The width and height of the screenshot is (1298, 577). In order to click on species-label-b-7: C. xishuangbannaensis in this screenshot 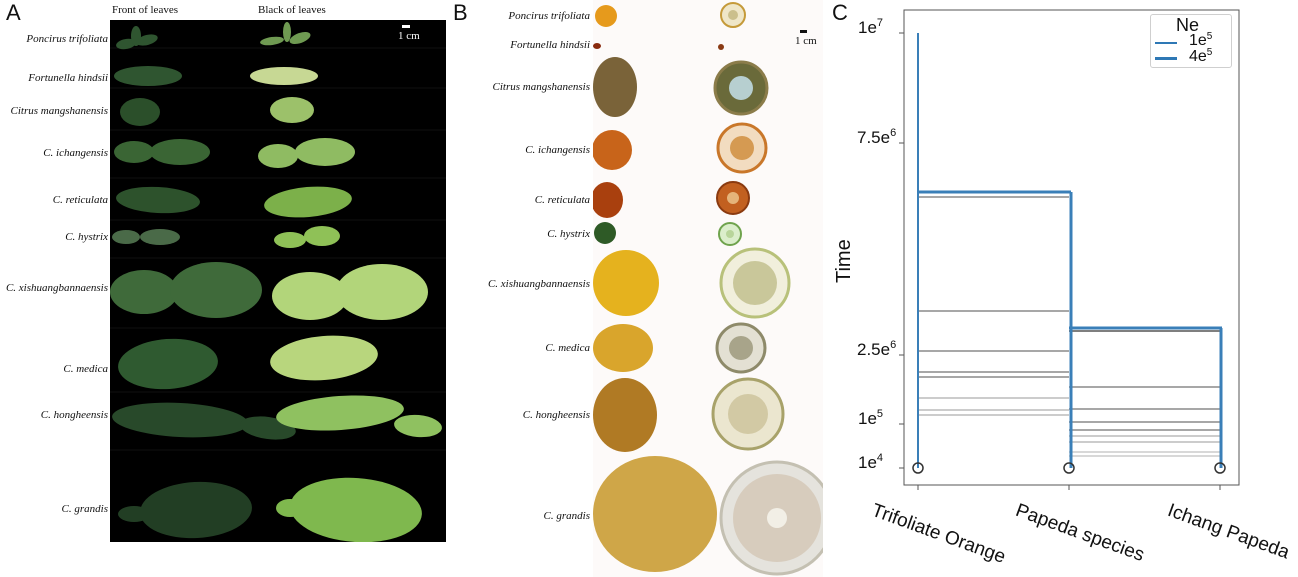, I will do `click(538, 284)`.